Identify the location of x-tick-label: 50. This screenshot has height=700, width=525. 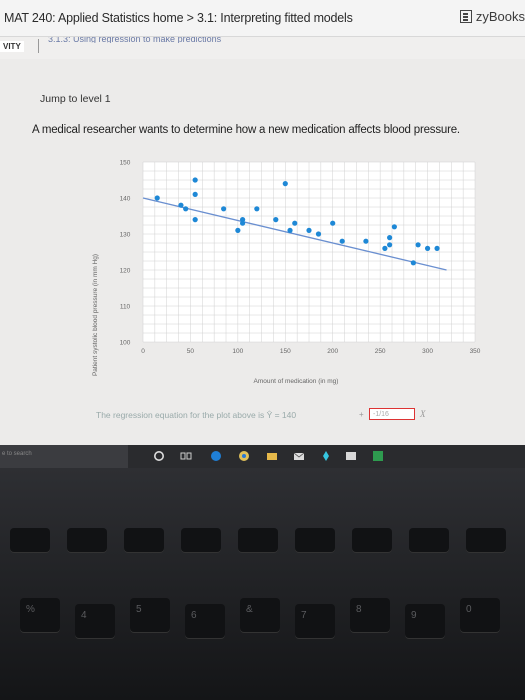
(191, 351).